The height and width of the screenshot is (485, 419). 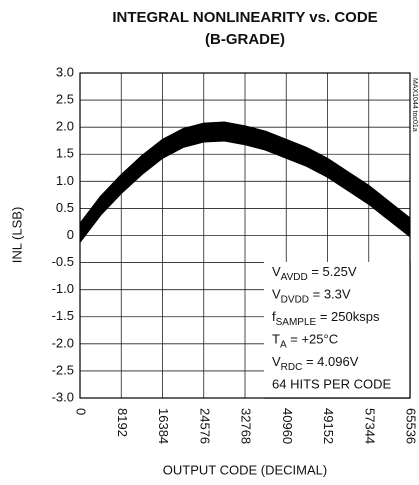 I want to click on annotation-sub: AVDD, so click(x=294, y=277).